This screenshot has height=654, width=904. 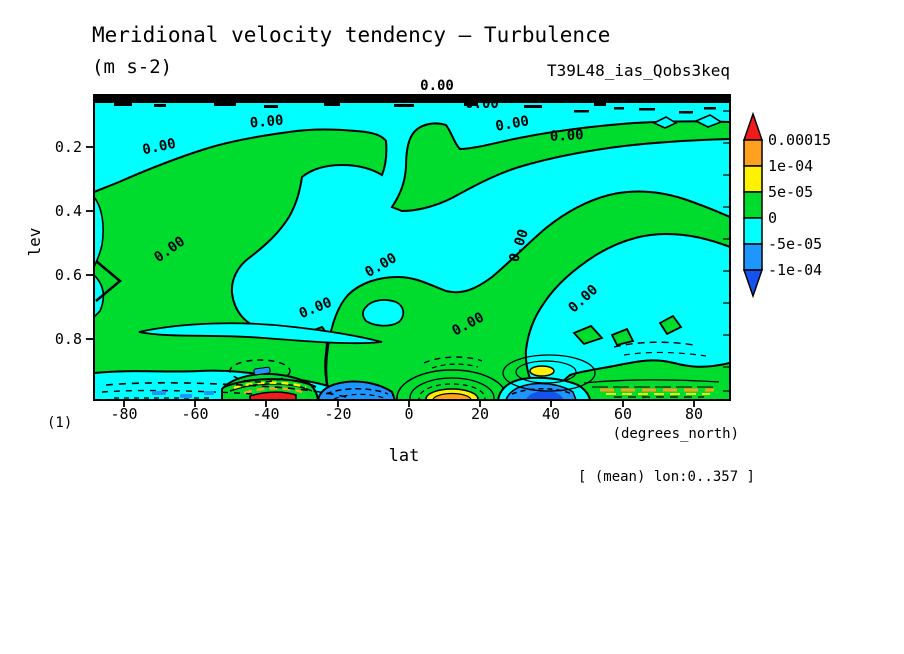 What do you see at coordinates (260, 333) in the screenshot?
I see `negative-lens` at bounding box center [260, 333].